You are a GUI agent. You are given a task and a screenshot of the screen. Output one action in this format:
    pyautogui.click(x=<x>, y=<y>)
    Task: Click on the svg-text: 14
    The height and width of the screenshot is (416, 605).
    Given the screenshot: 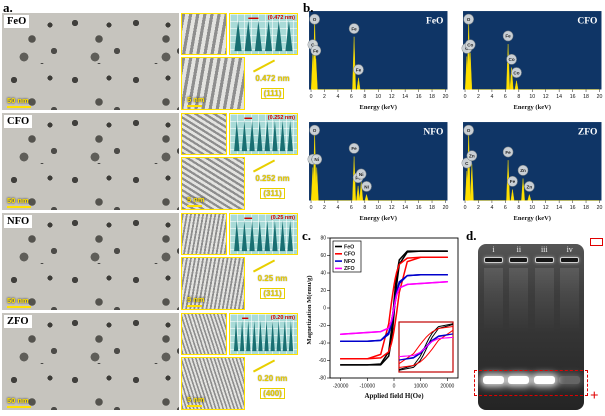 What is the action you would take?
    pyautogui.click(x=559, y=97)
    